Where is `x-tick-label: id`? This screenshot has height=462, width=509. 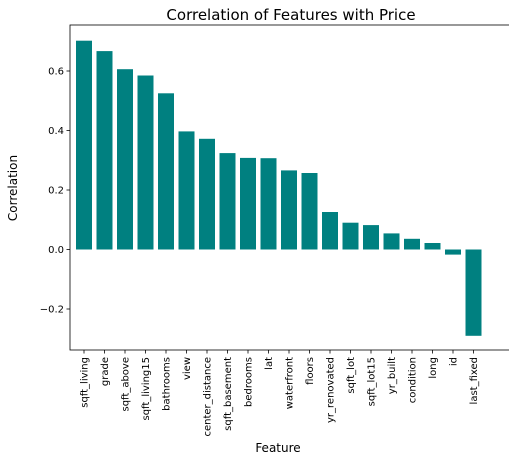
x-tick-label: id is located at coordinates (454, 361).